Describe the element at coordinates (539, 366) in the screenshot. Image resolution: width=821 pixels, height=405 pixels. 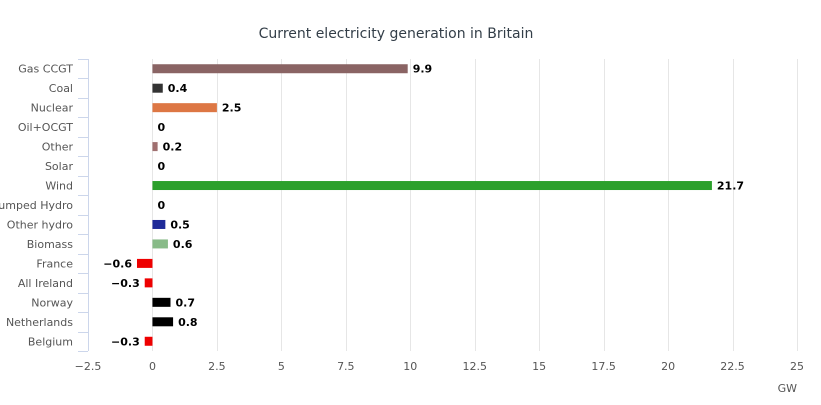
I see `x-tick-label: 15` at that location.